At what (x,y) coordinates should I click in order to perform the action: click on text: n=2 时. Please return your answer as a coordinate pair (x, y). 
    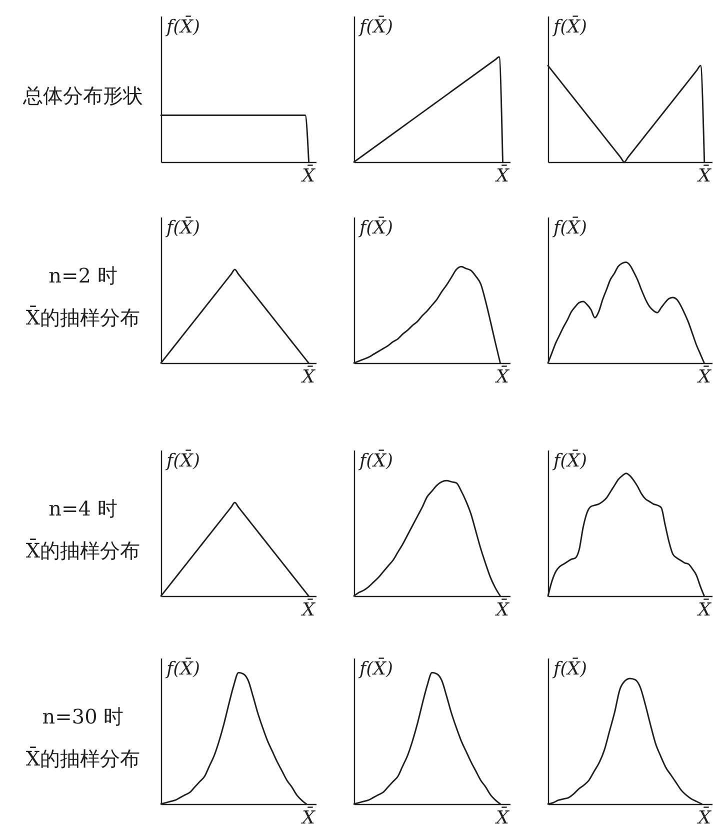
    Looking at the image, I should click on (83, 275).